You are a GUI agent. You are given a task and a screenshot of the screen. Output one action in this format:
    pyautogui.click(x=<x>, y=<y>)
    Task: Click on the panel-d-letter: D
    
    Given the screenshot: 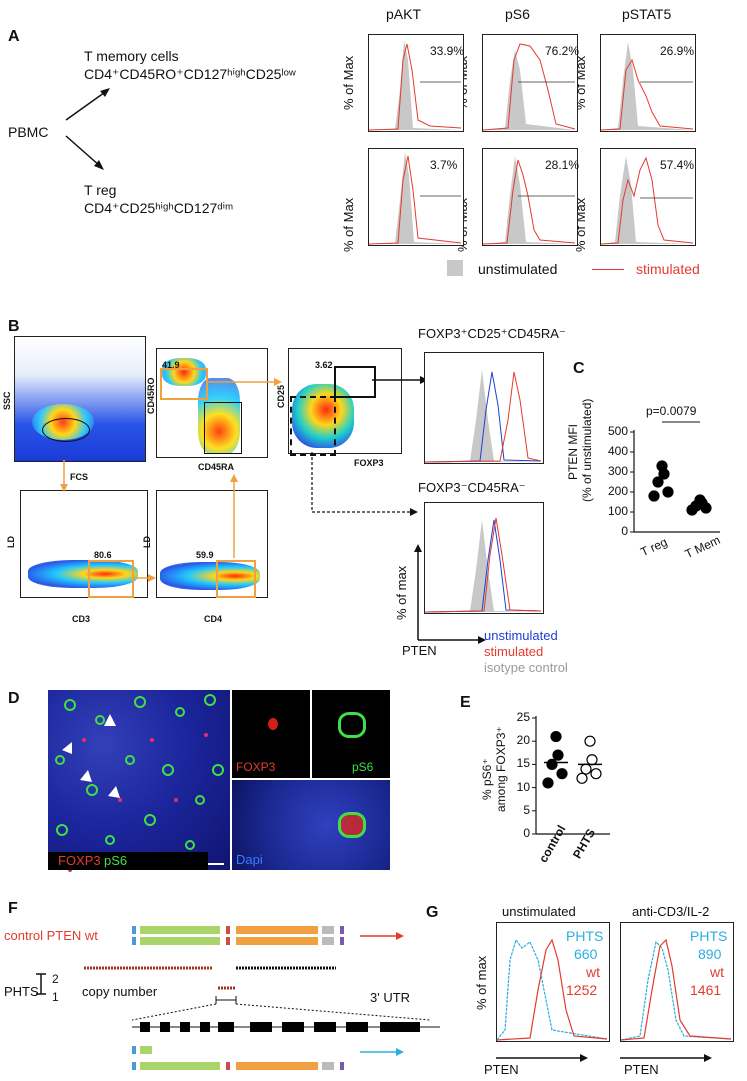 What is the action you would take?
    pyautogui.click(x=14, y=698)
    